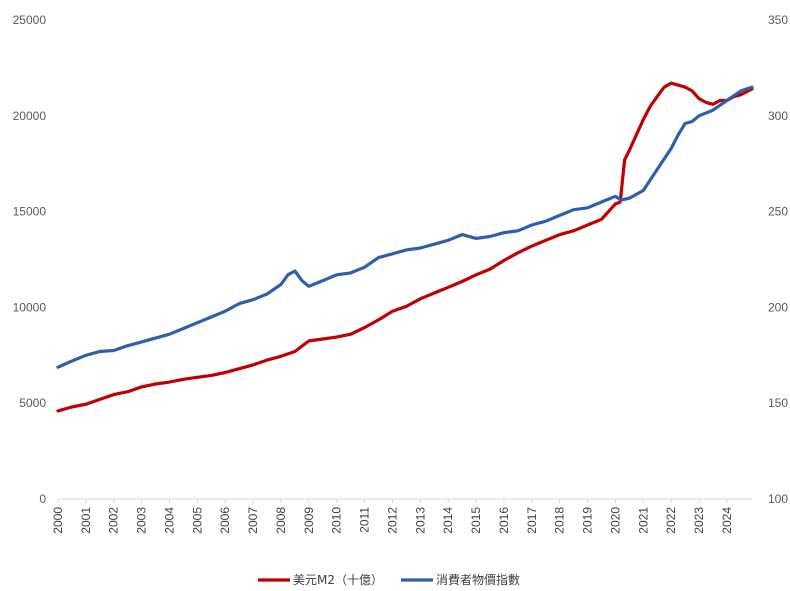 The image size is (790, 591). What do you see at coordinates (30, 20) in the screenshot?
I see `y-left-tick-label: 25000` at bounding box center [30, 20].